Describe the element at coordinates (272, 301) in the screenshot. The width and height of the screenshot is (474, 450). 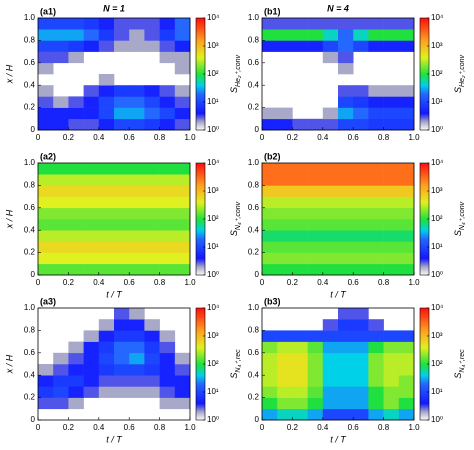
I see `panel-label: (b3)` at that location.